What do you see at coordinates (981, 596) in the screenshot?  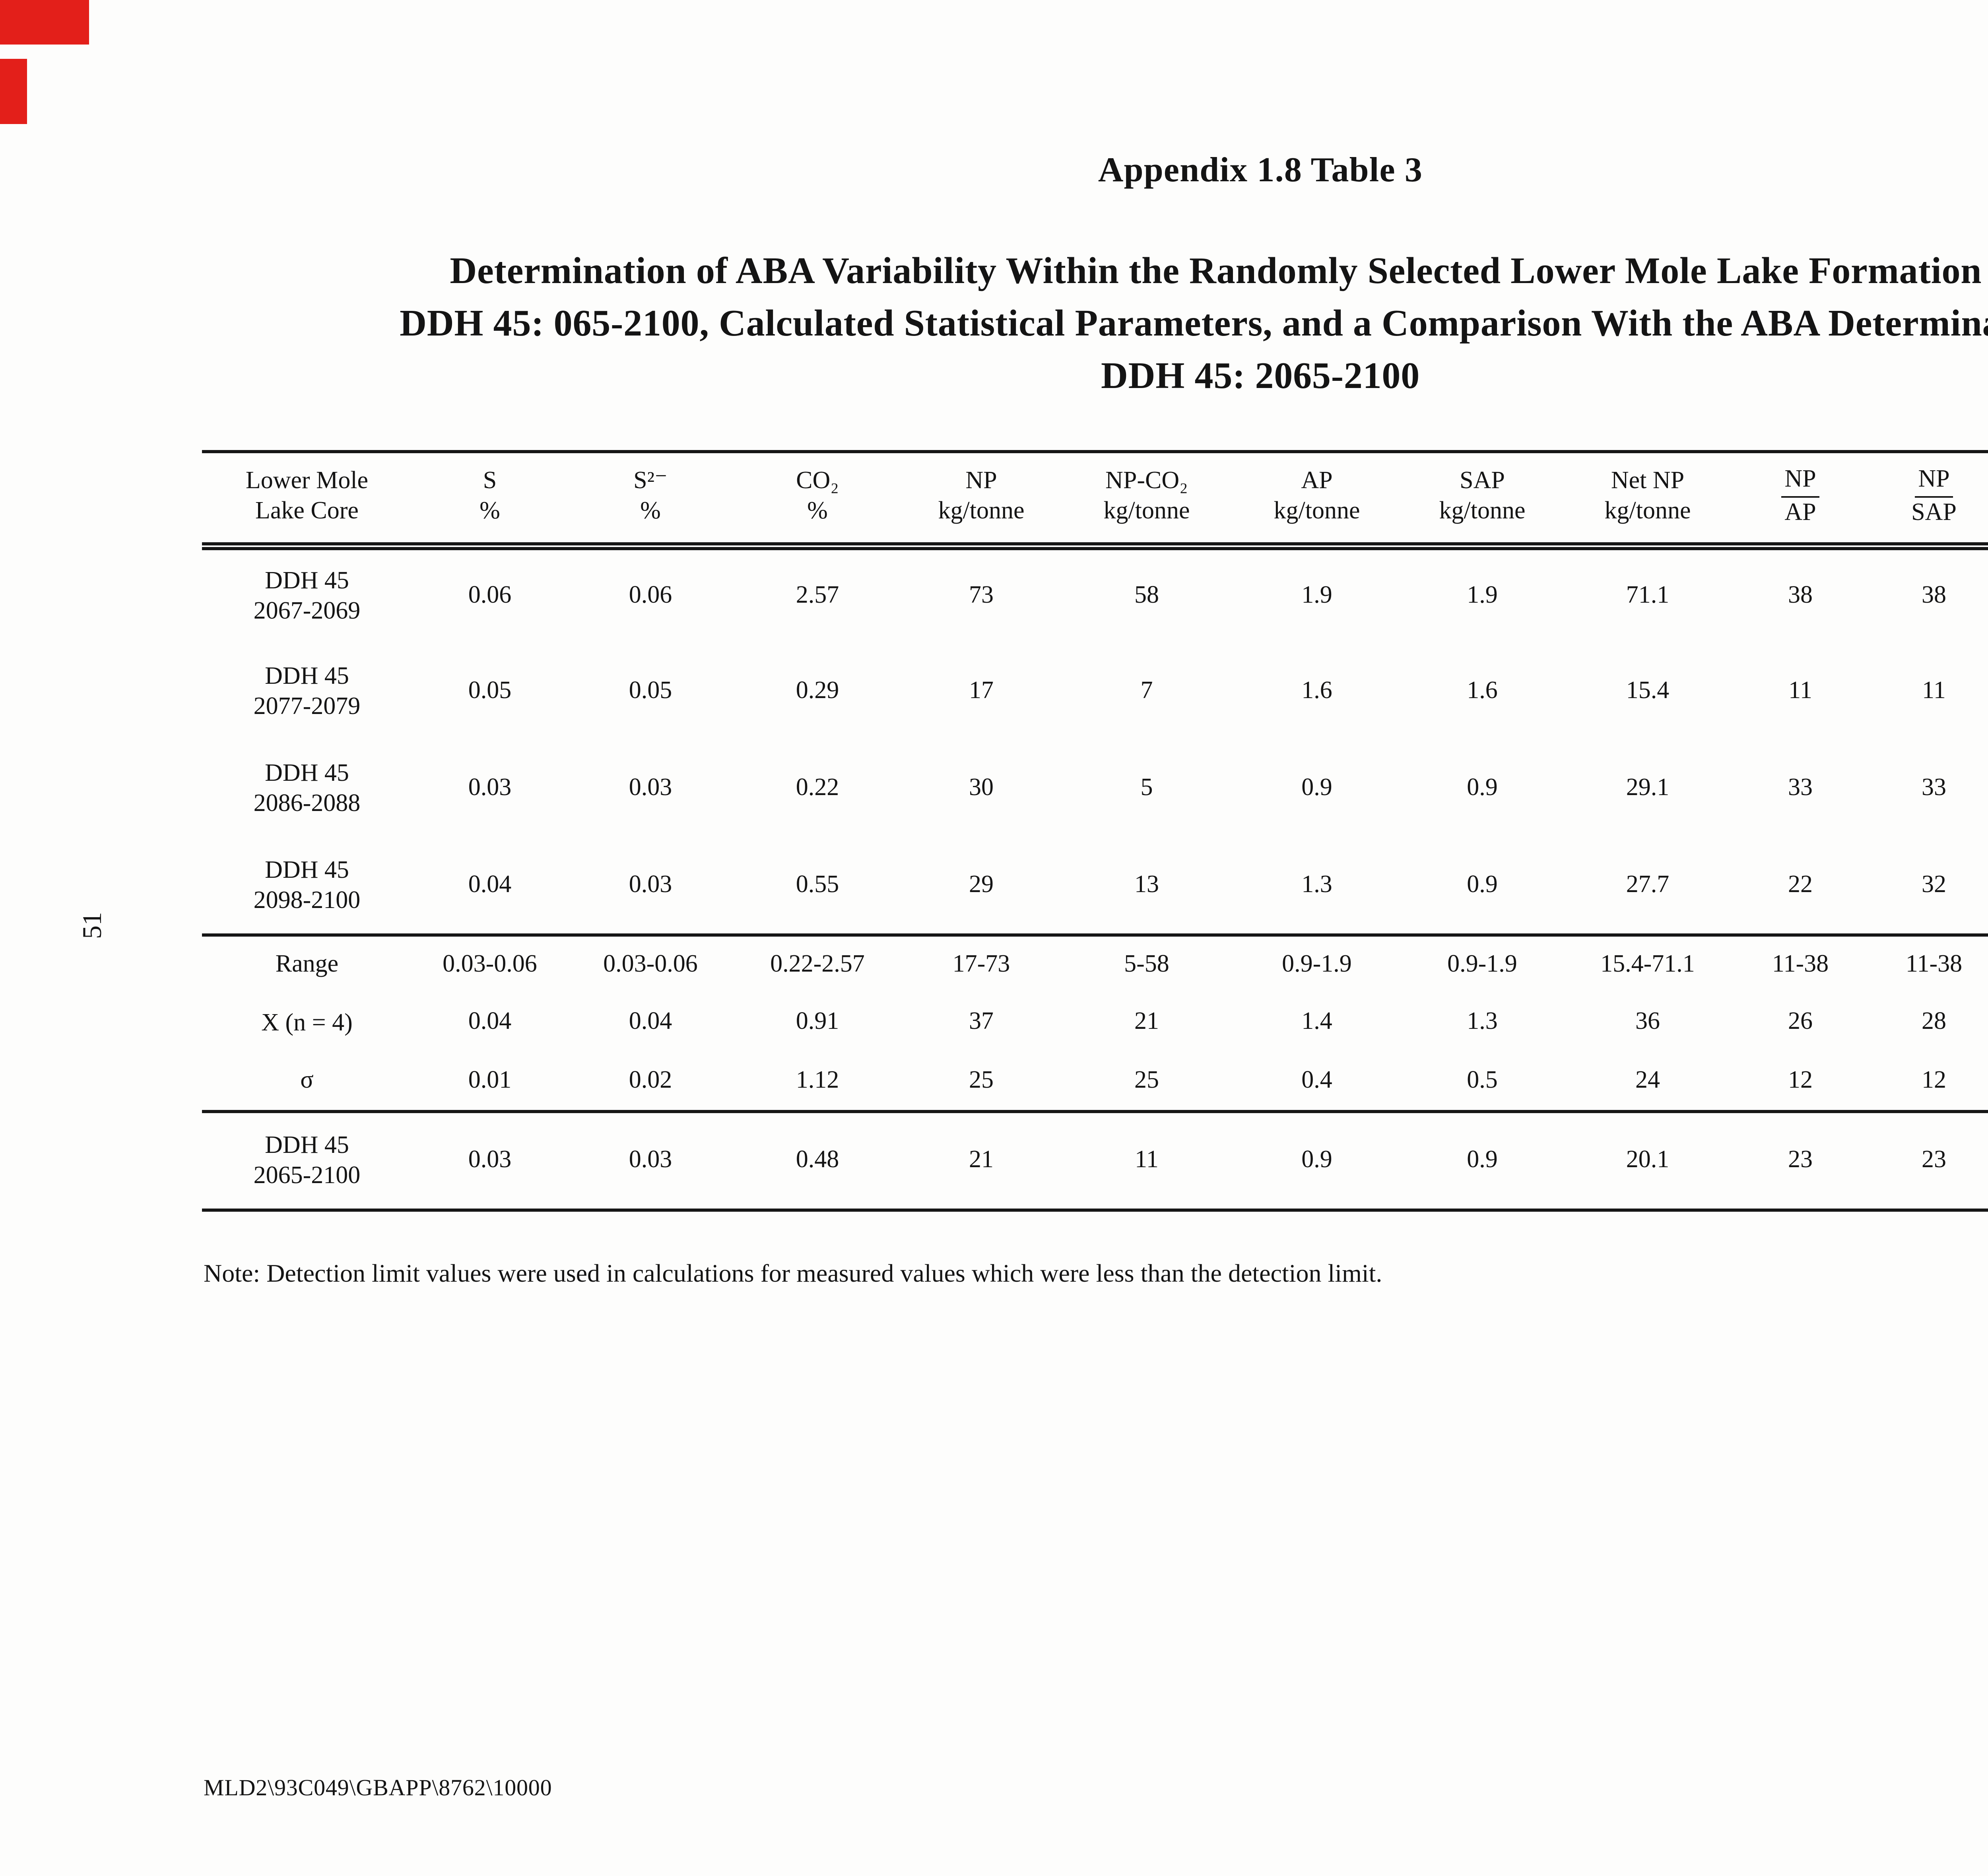 I see `table-cell: 73` at bounding box center [981, 596].